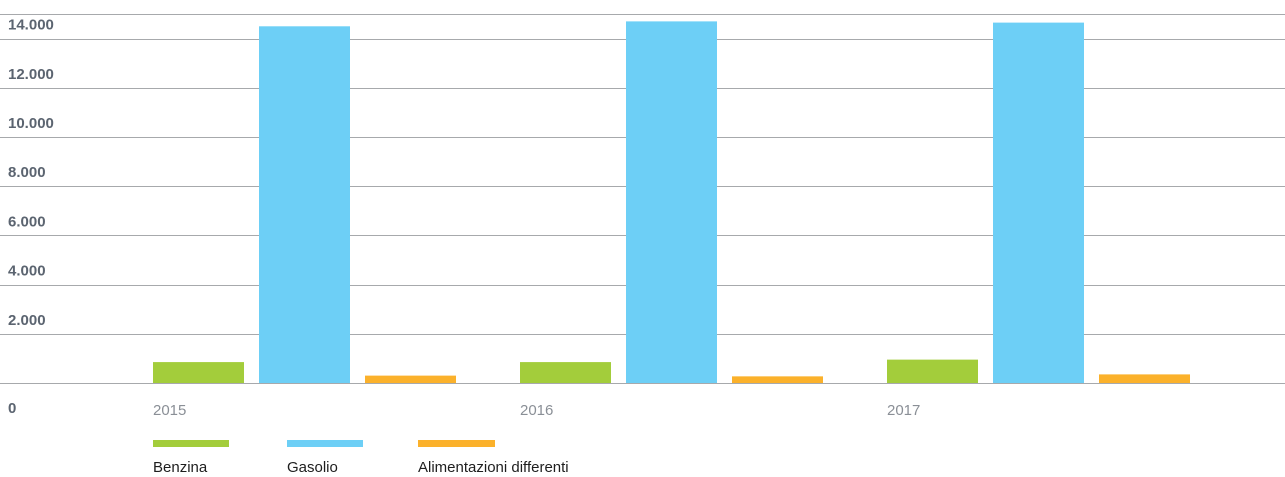  Describe the element at coordinates (169, 410) in the screenshot. I see `x-tick-label: 2015` at that location.